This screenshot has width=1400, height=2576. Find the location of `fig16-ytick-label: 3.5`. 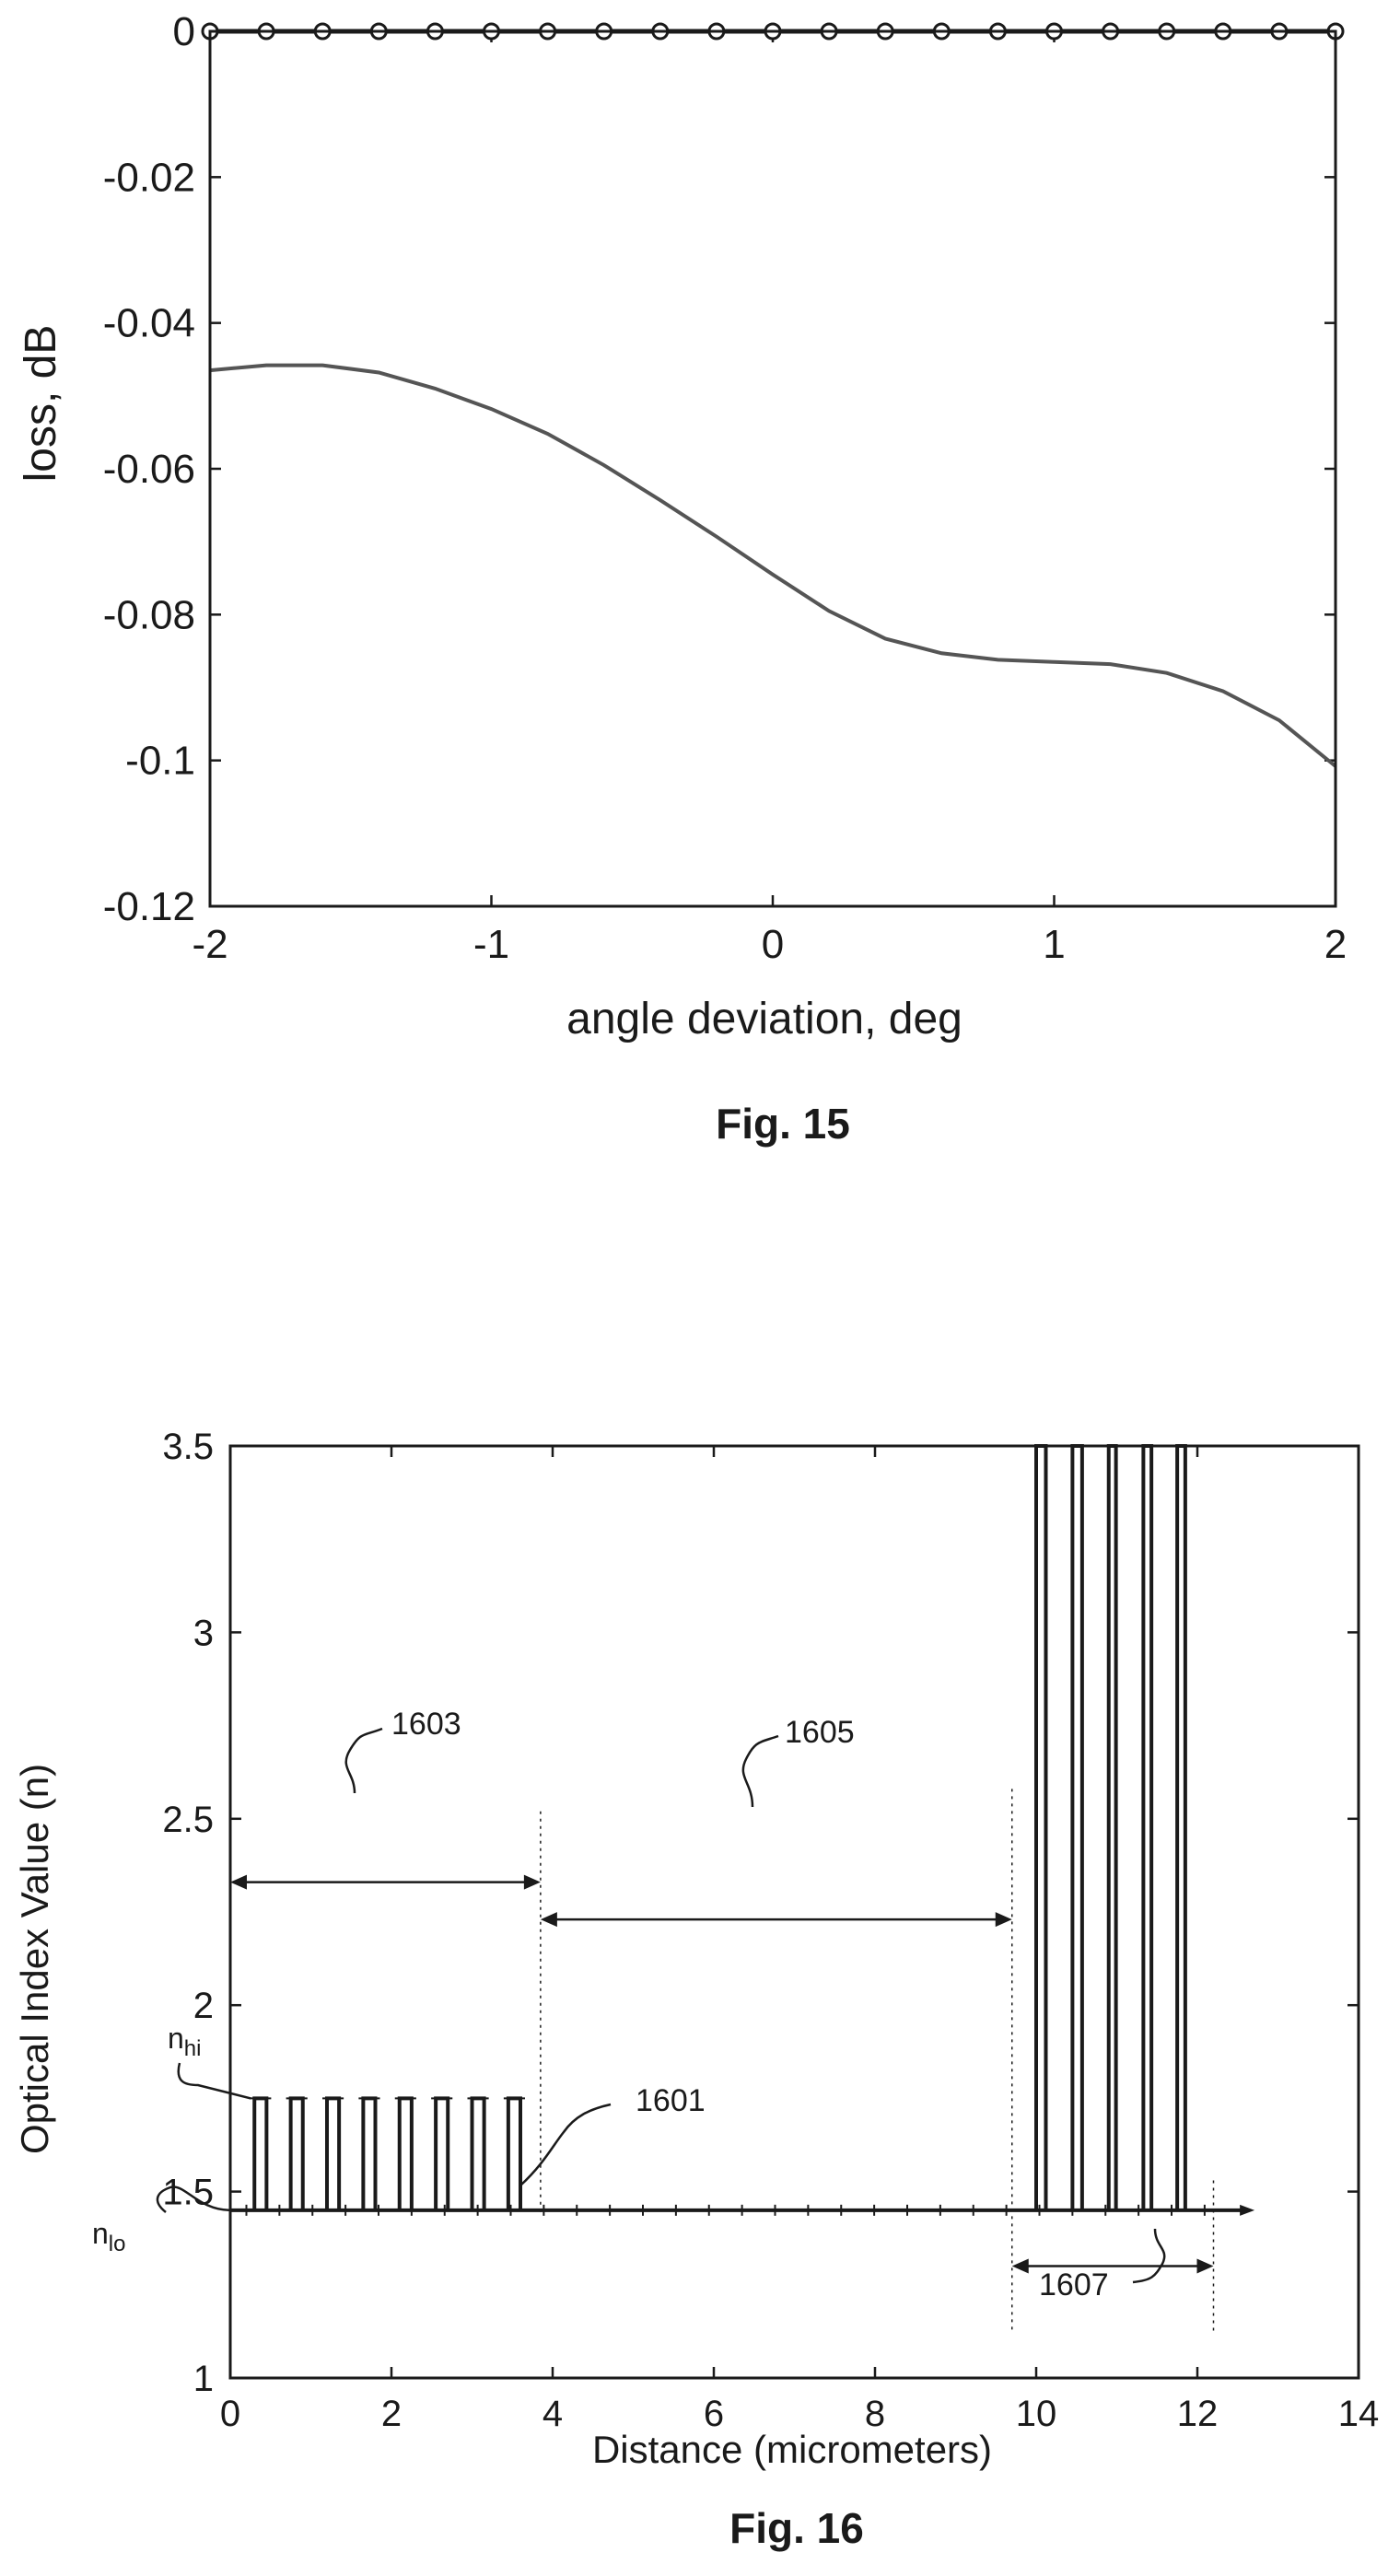

fig16-ytick-label: 3.5 is located at coordinates (188, 1447).